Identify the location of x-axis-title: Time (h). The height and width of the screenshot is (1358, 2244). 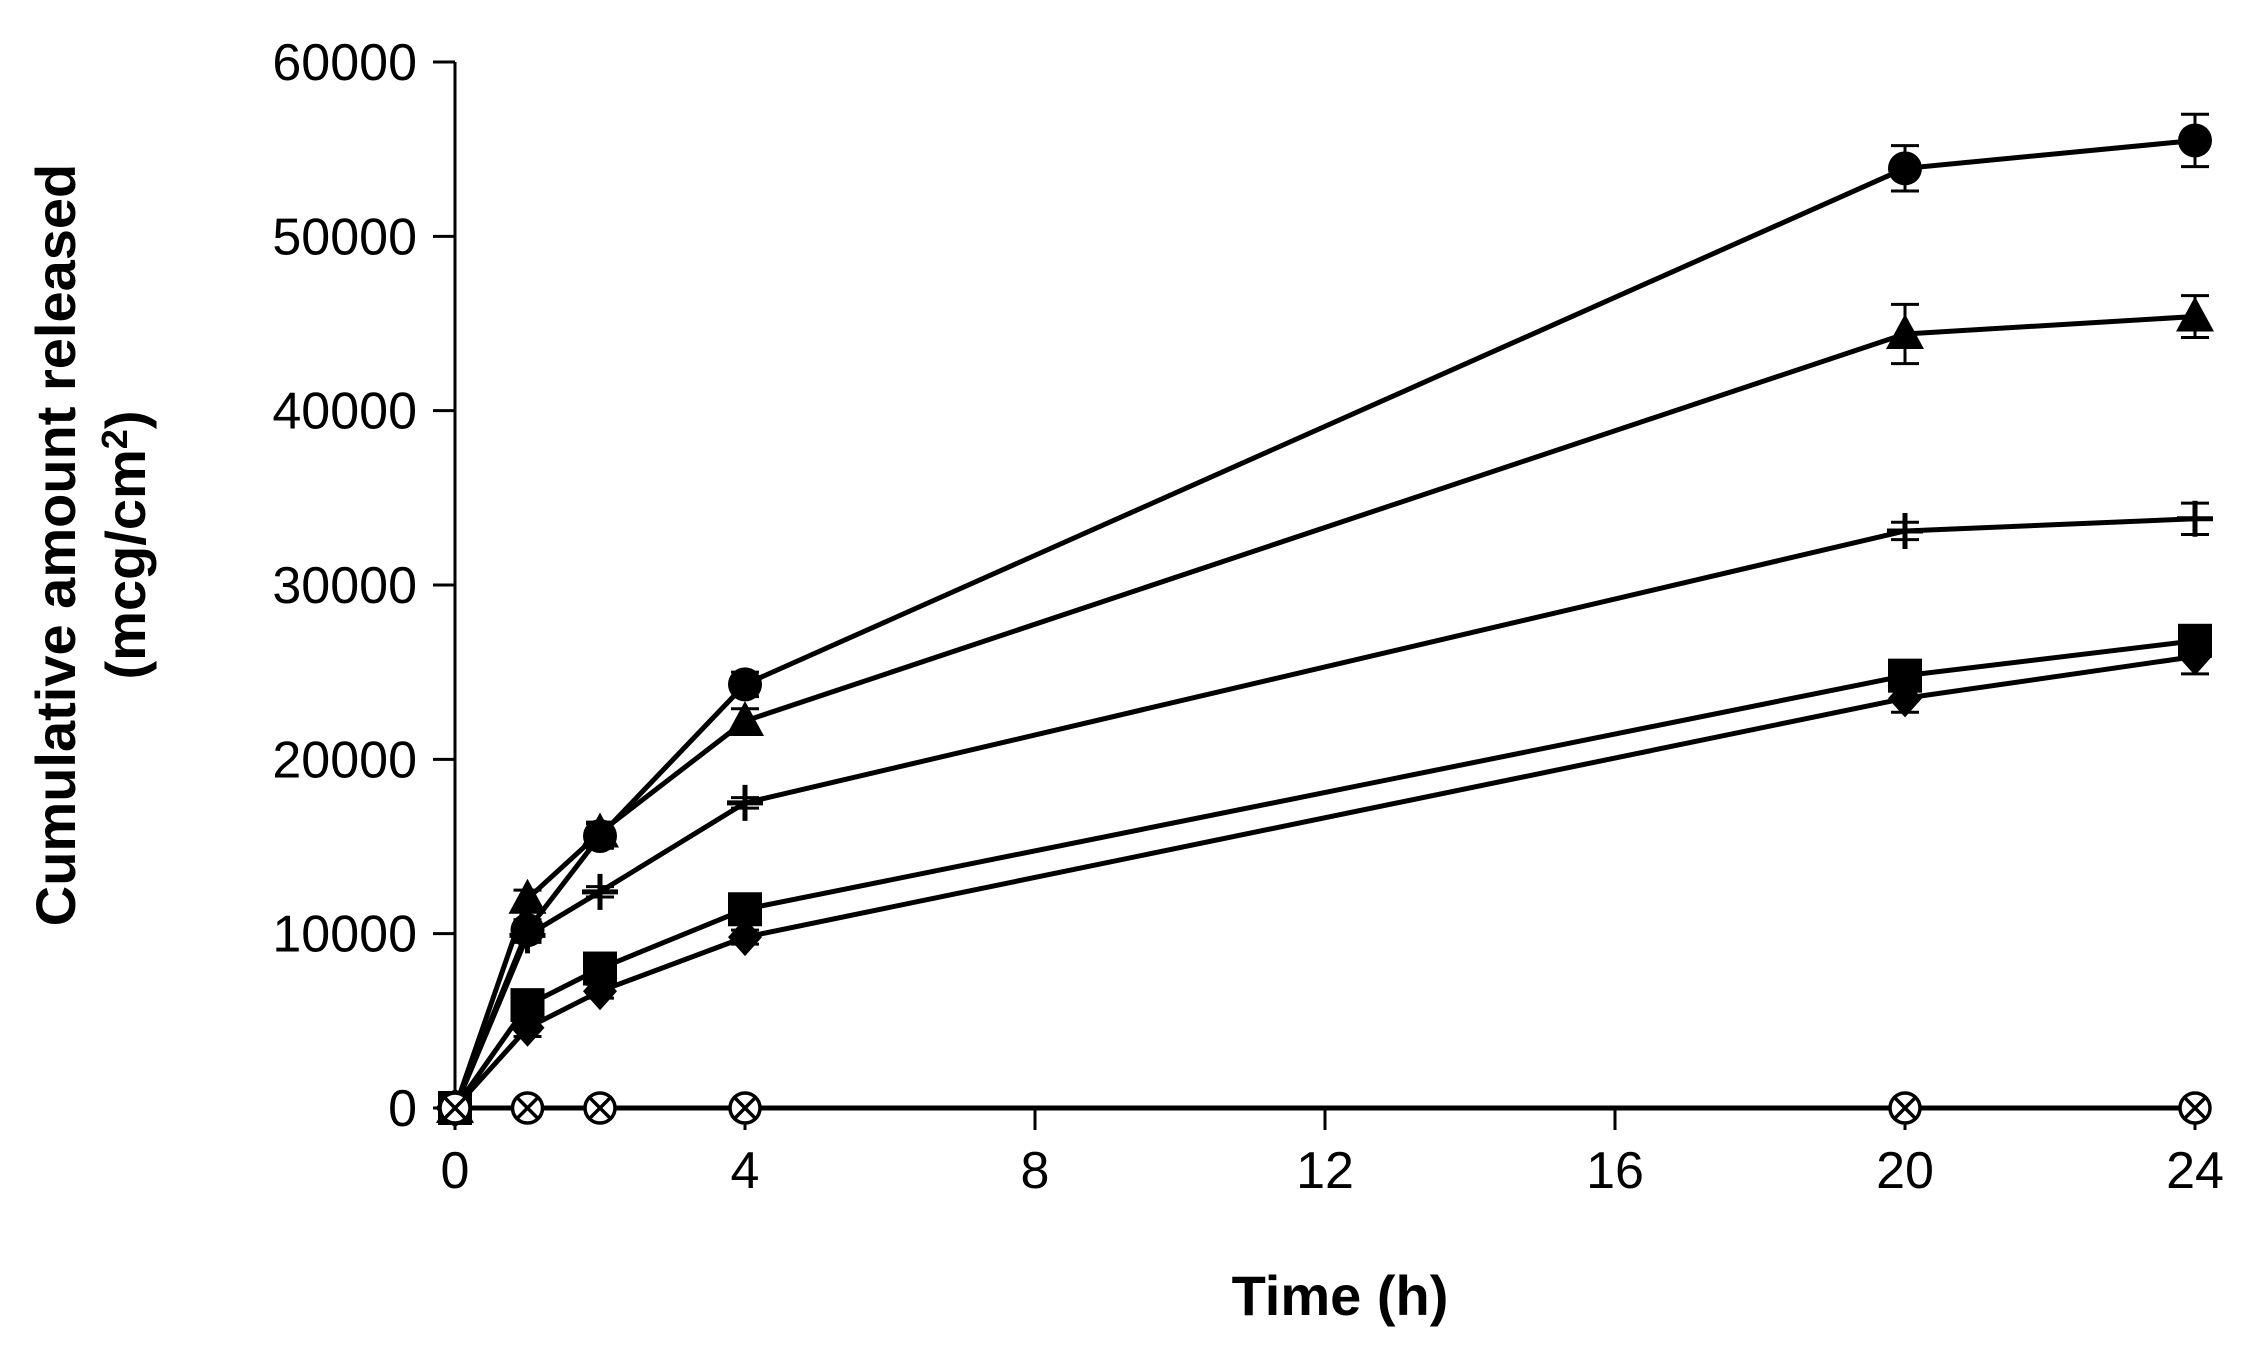
(1340, 1295).